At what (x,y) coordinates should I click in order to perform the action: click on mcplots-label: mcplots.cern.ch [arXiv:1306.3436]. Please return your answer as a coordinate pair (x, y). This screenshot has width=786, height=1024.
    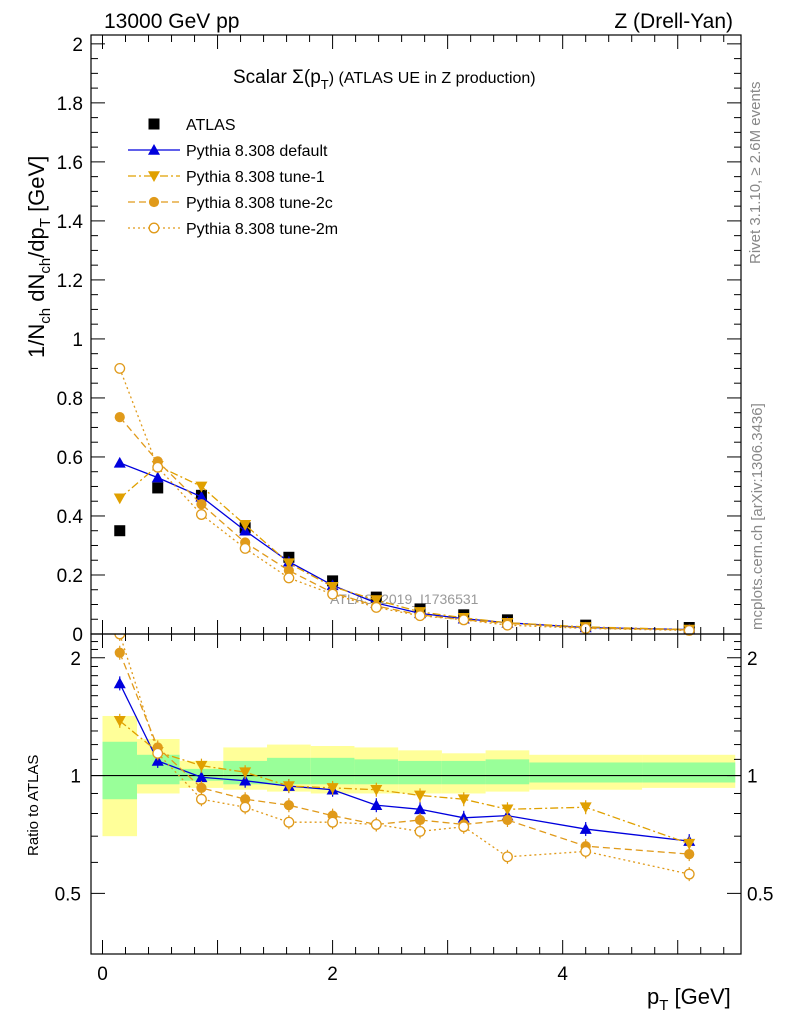
    Looking at the image, I should click on (757, 516).